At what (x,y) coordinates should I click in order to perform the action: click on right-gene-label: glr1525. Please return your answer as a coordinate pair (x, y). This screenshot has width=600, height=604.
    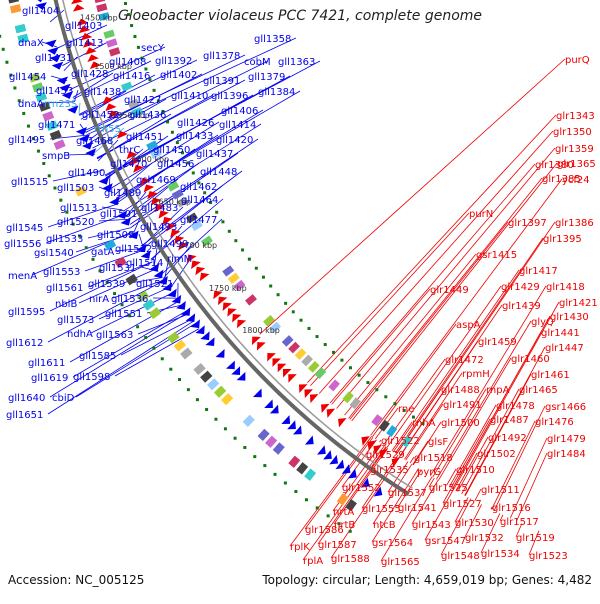
    Looking at the image, I should click on (448, 488).